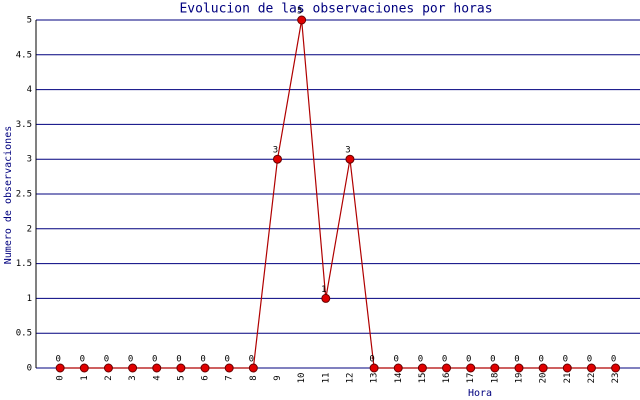  I want to click on x-tick-label: 5, so click(181, 377).